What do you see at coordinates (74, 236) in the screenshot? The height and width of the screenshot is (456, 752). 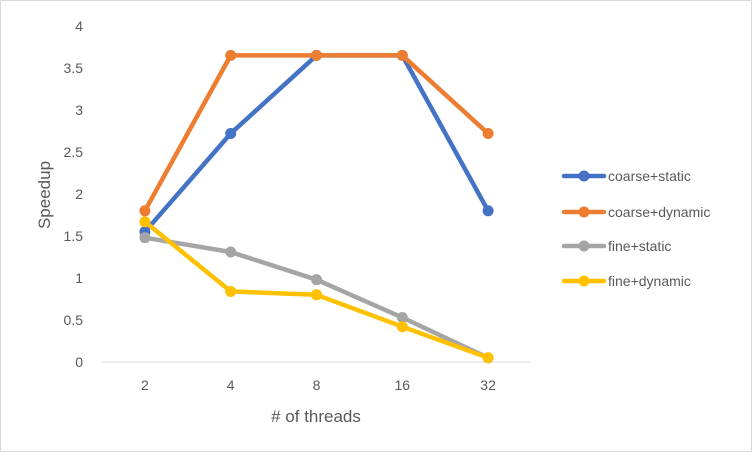 I see `y-tick-label: 1.5` at bounding box center [74, 236].